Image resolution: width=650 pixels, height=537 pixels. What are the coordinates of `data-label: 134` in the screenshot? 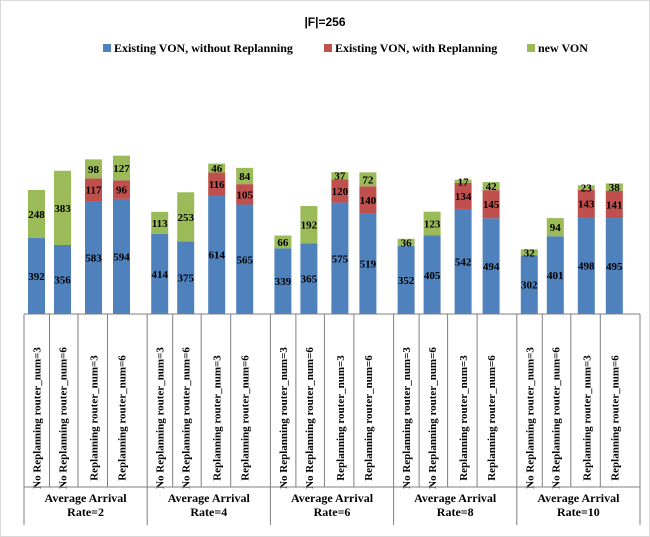 It's located at (463, 197).